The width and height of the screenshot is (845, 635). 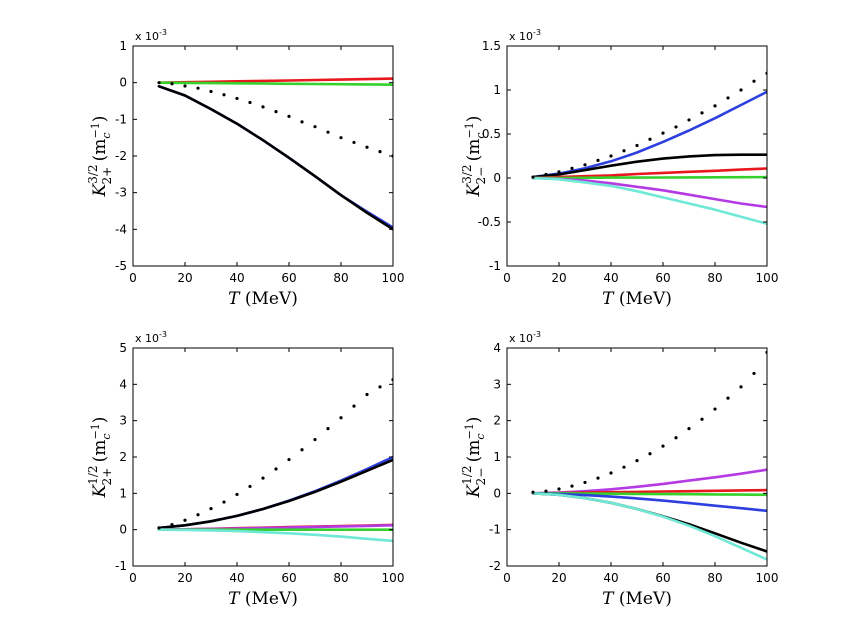 I want to click on y-axis-label: K1/22− (mc−1), so click(x=474, y=458).